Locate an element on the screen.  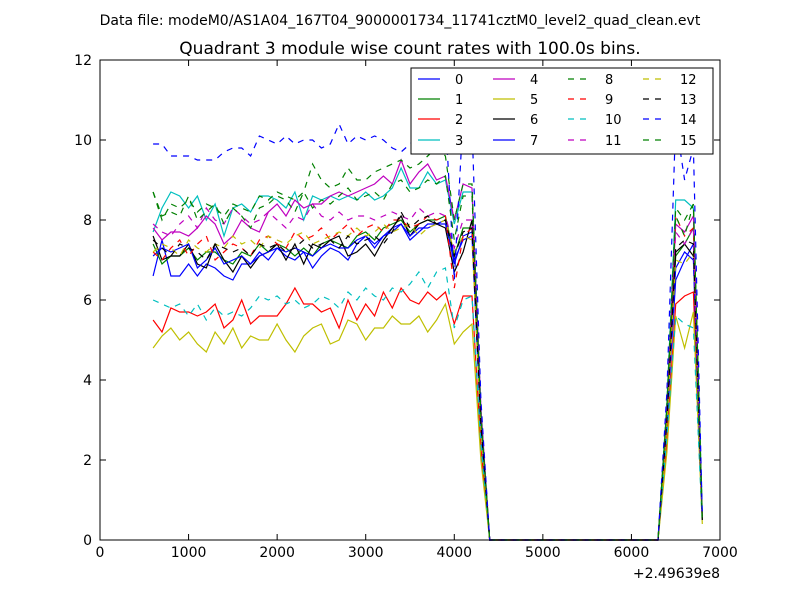
legend-label-13: 13 is located at coordinates (688, 100).